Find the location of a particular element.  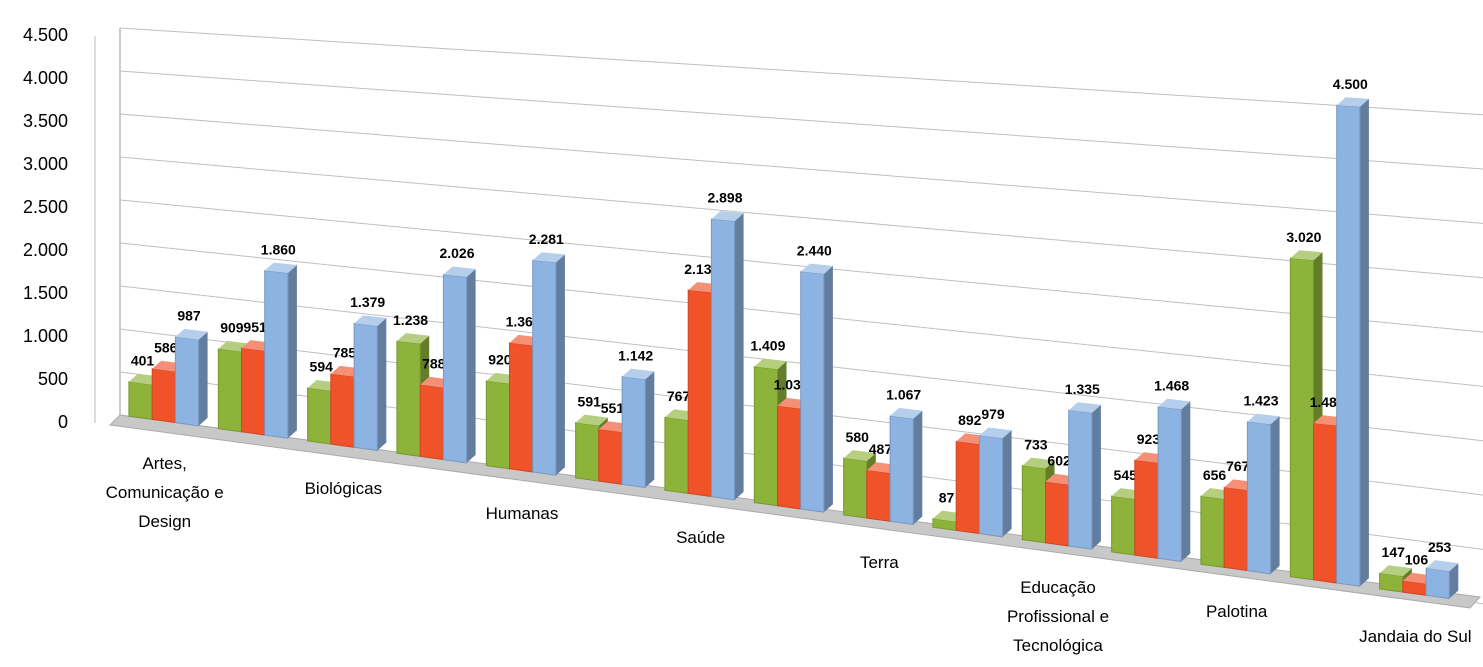

data-label: 545 is located at coordinates (1126, 475).